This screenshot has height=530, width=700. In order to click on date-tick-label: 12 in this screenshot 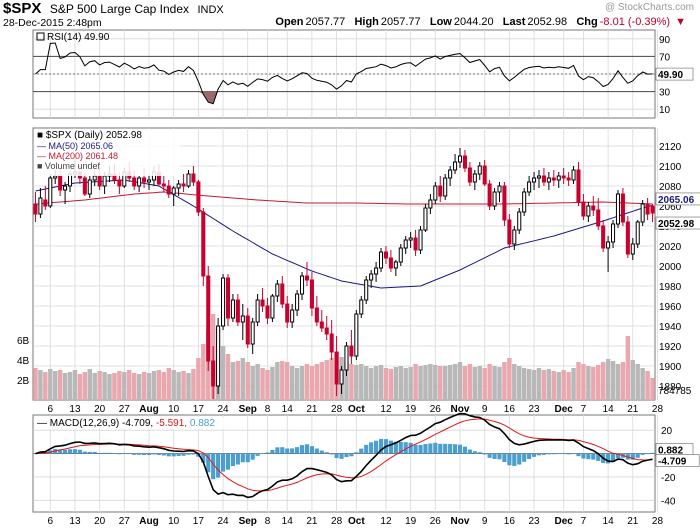, I will do `click(386, 409)`.